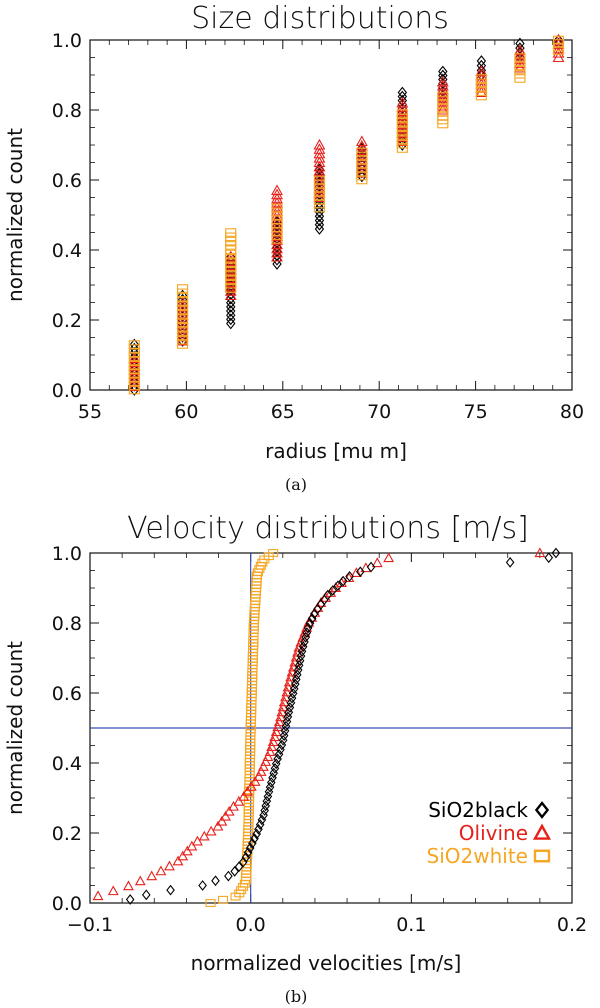 This screenshot has height=1008, width=600. Describe the element at coordinates (326, 963) in the screenshot. I see `x-axis-label: normalized velocities [m/s]` at that location.